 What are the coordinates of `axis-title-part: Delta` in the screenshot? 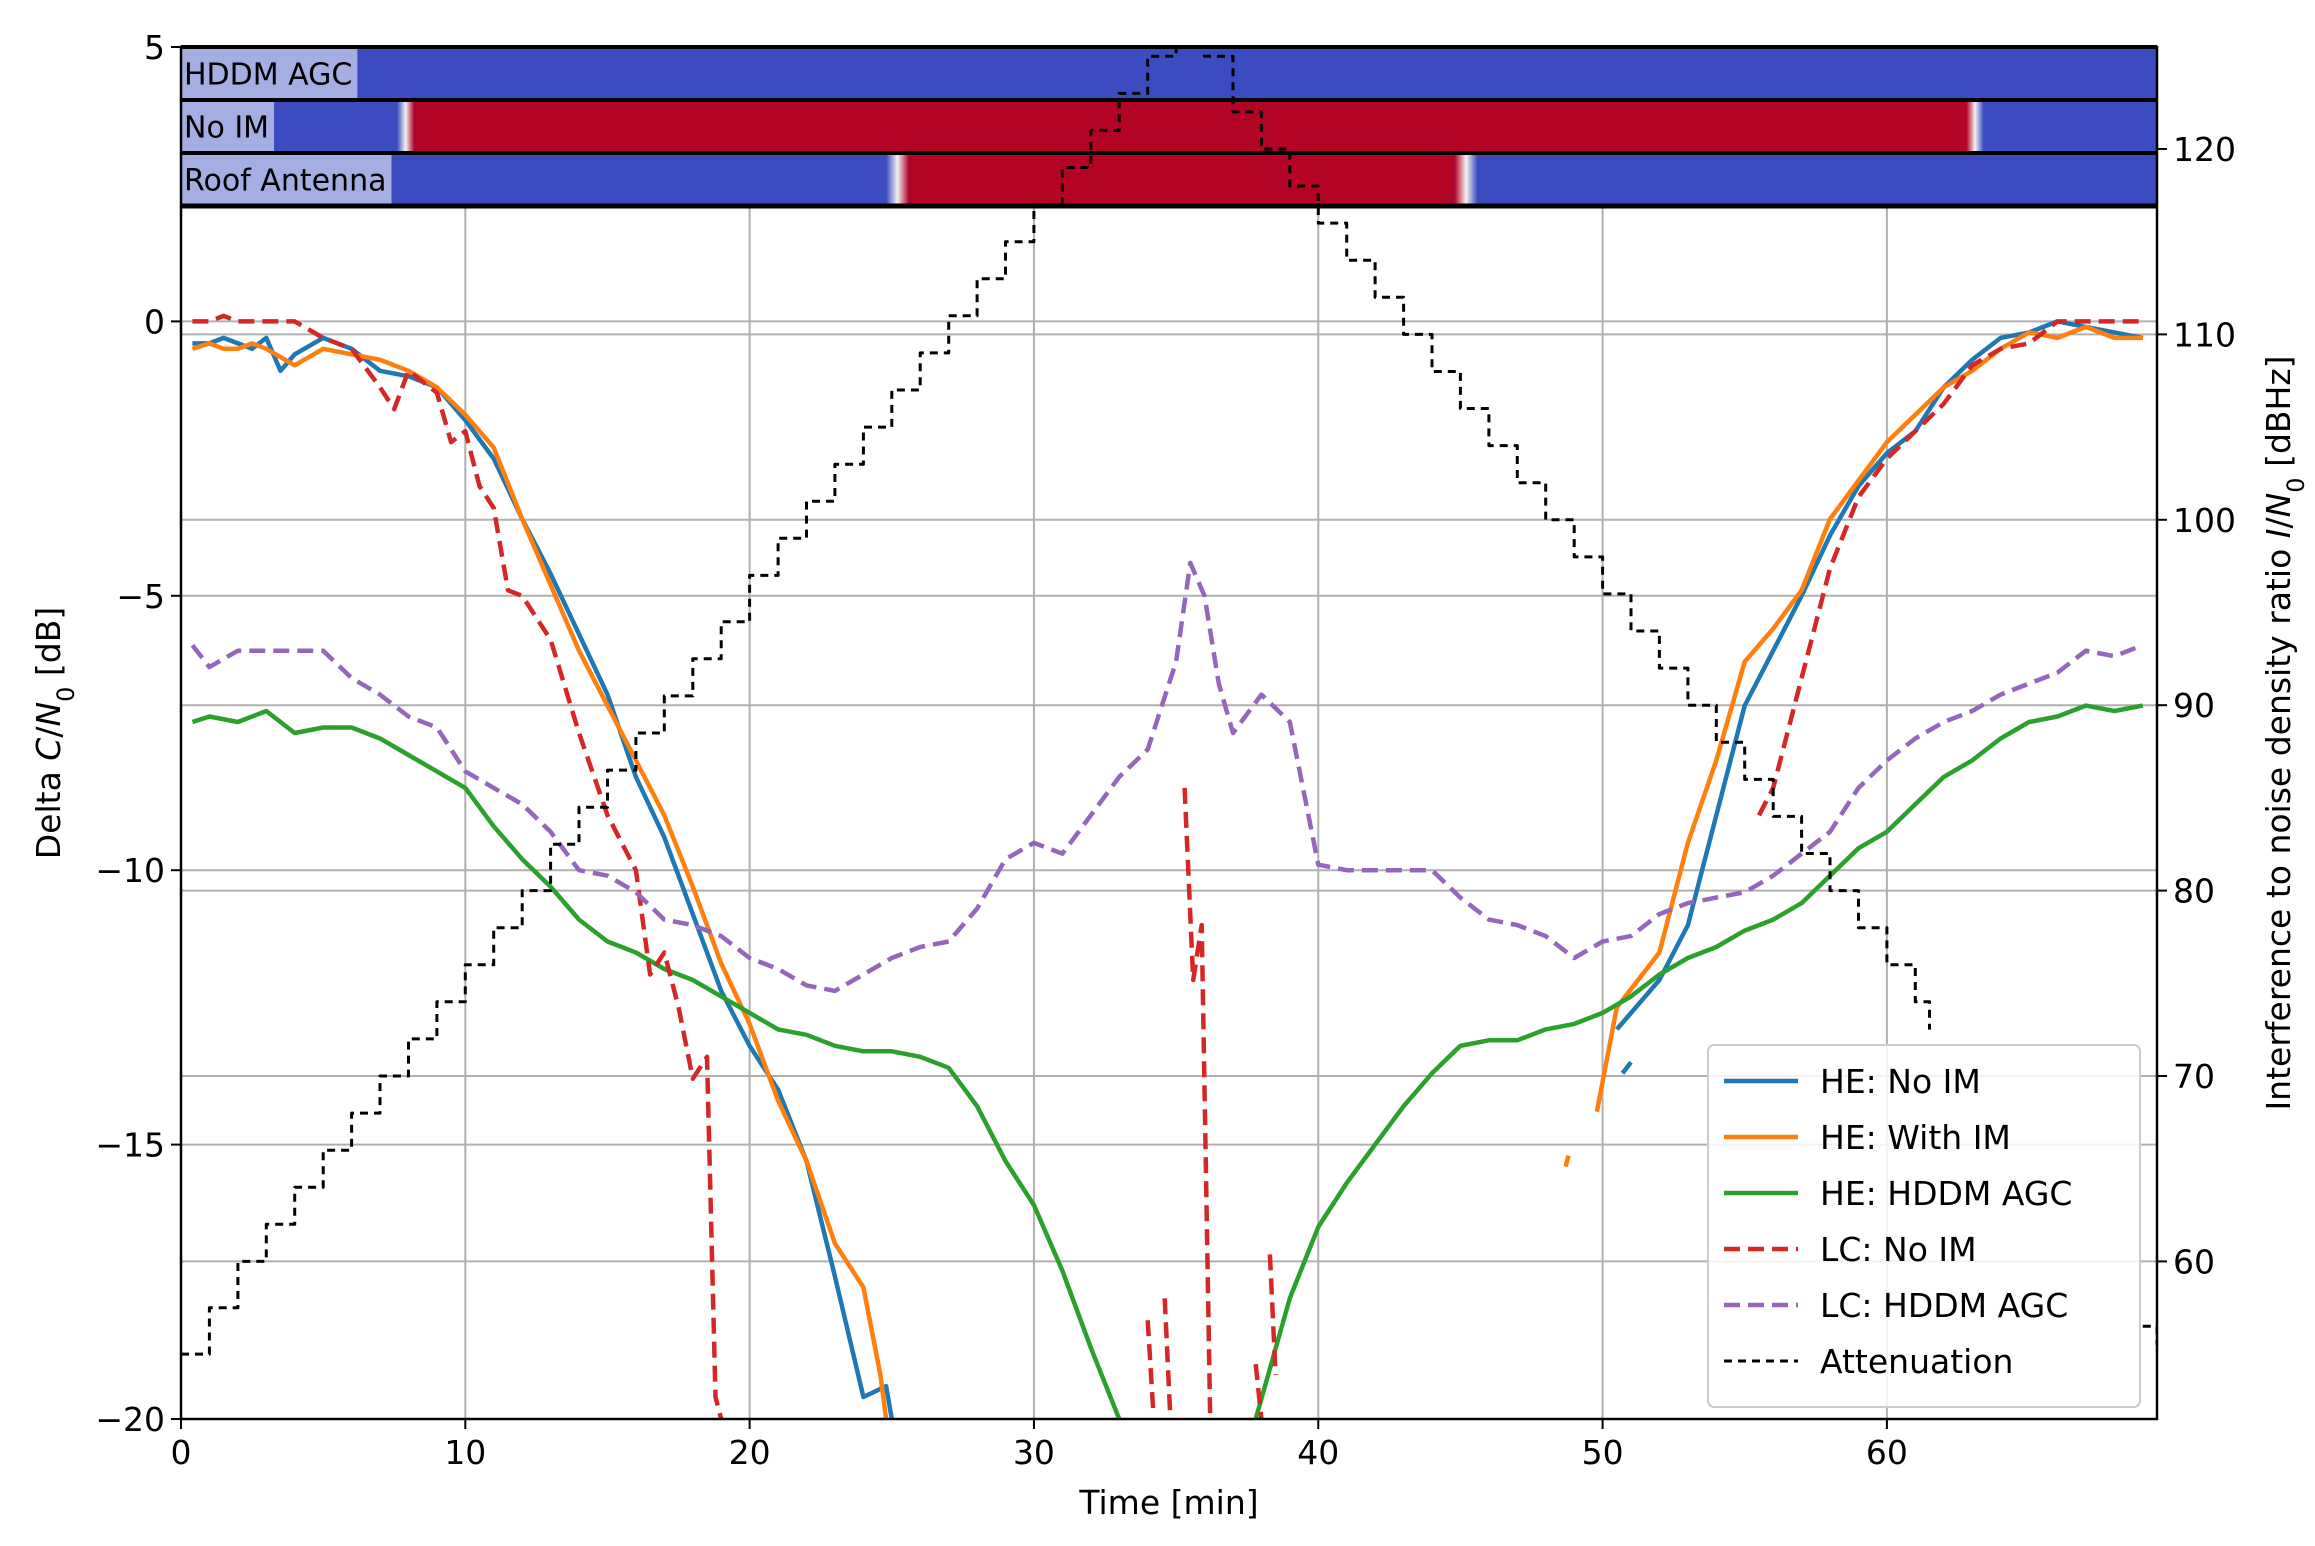 It's located at (48, 810).